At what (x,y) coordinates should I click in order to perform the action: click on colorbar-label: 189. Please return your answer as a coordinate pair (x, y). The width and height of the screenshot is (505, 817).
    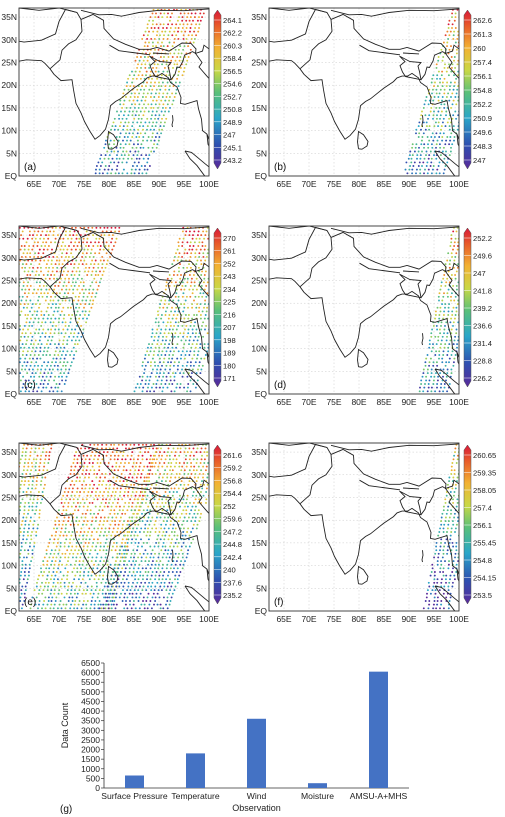
    Looking at the image, I should click on (229, 353).